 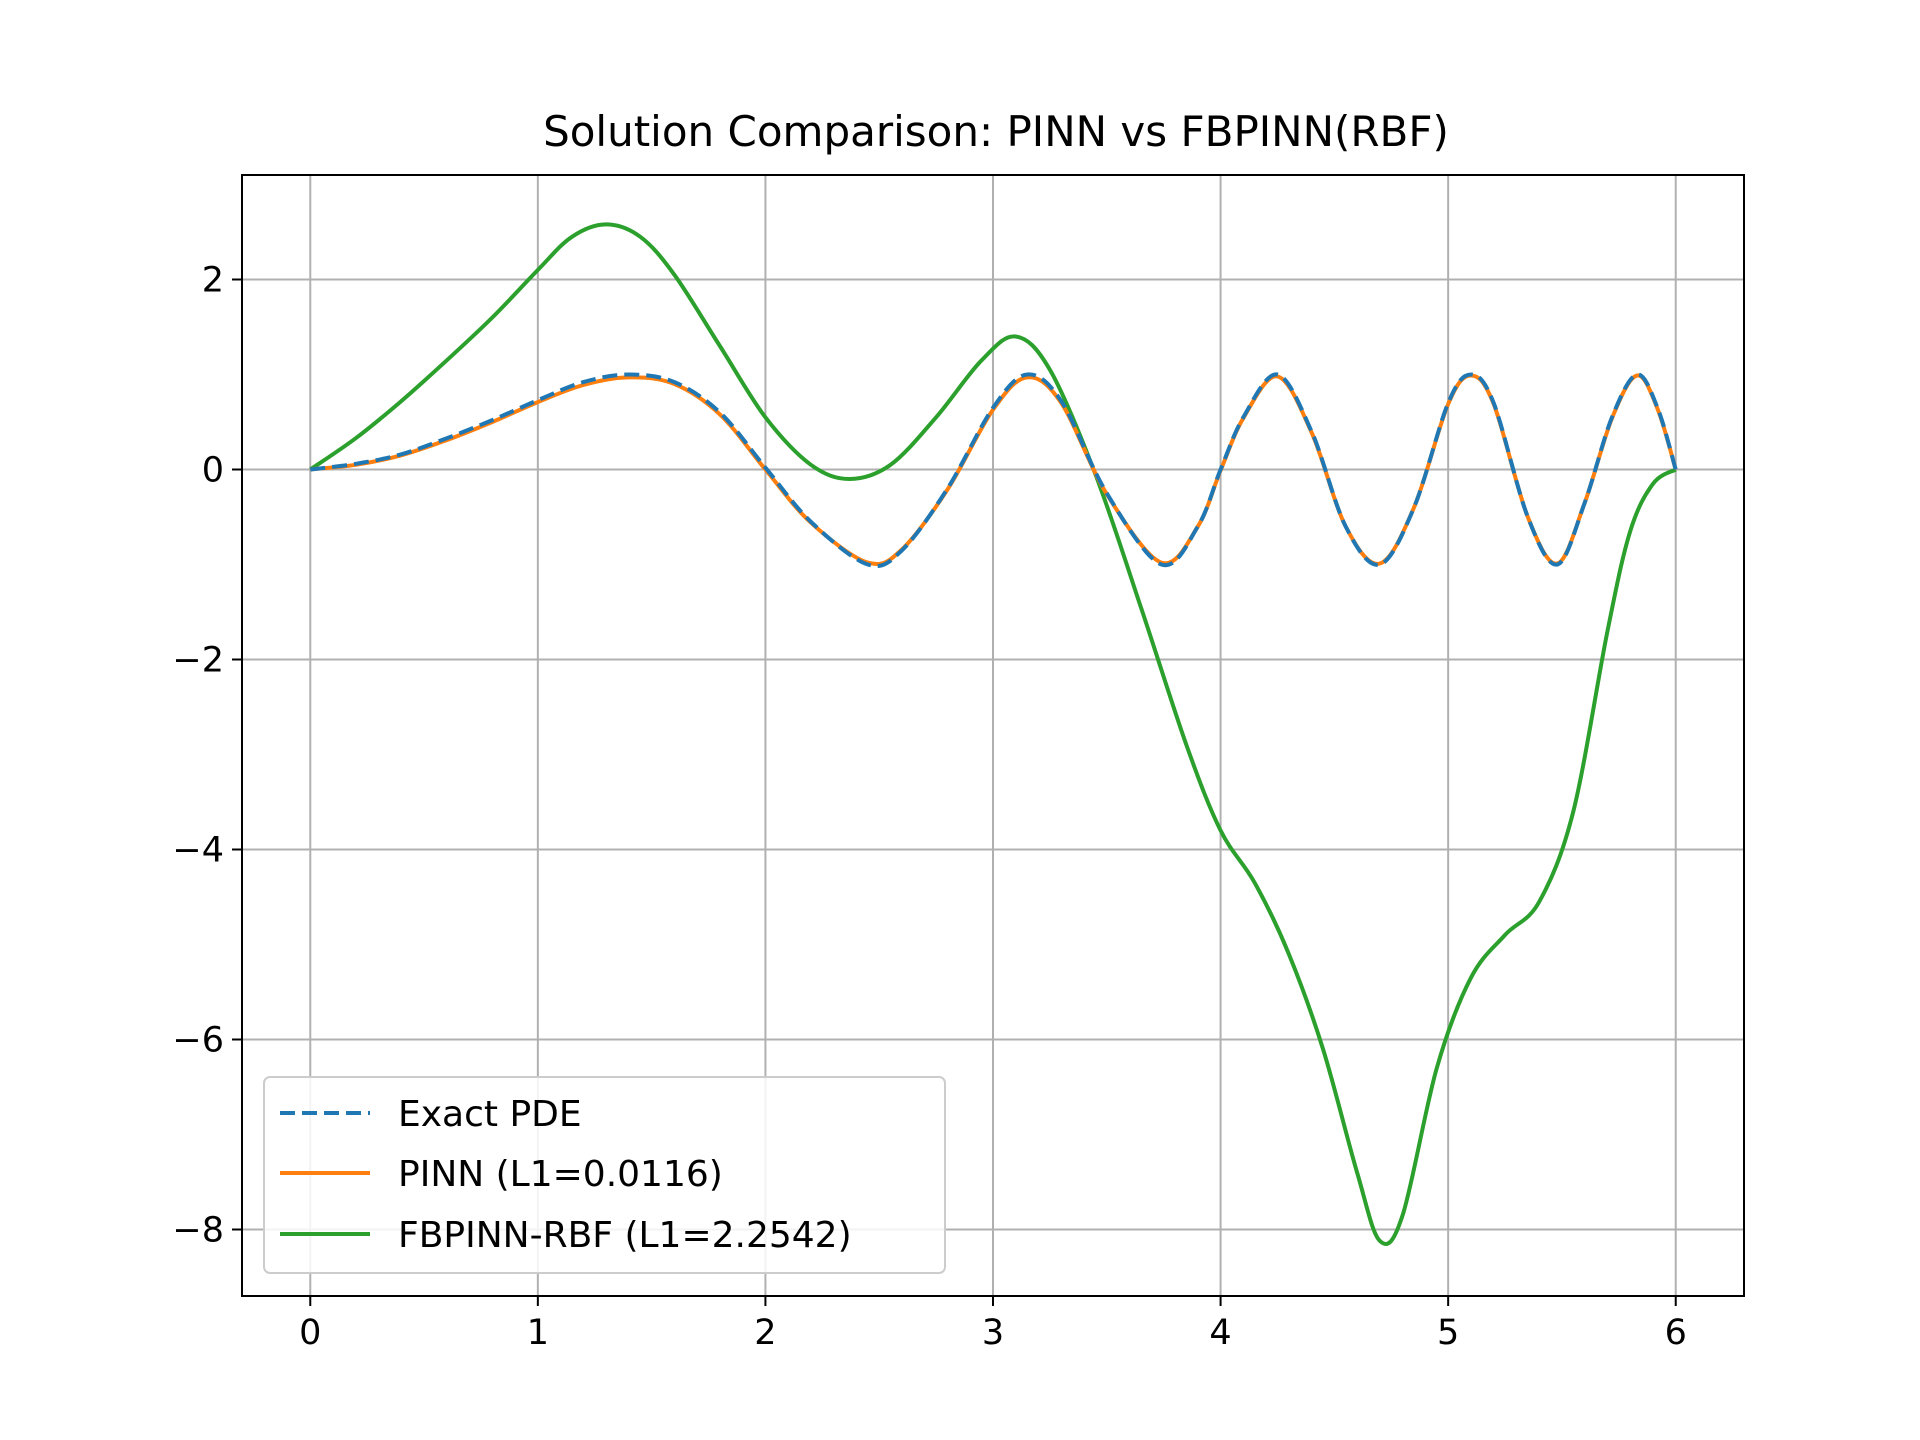 What do you see at coordinates (993, 1333) in the screenshot?
I see `x-tick-label: 3` at bounding box center [993, 1333].